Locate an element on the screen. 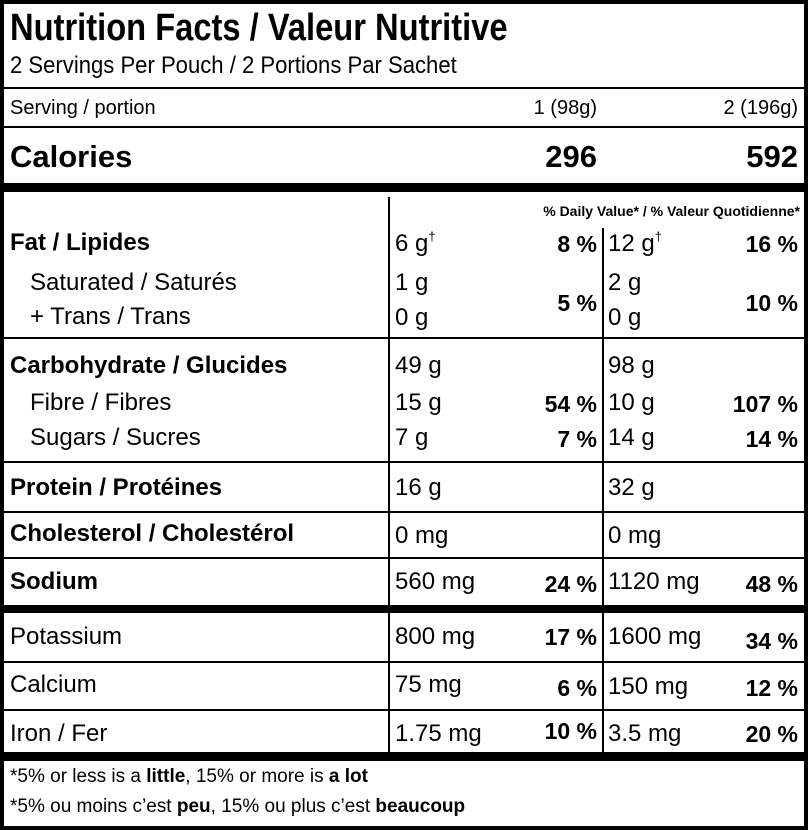 Image resolution: width=808 pixels, height=830 pixels. serving-col2: 2 (196g) is located at coordinates (761, 108).